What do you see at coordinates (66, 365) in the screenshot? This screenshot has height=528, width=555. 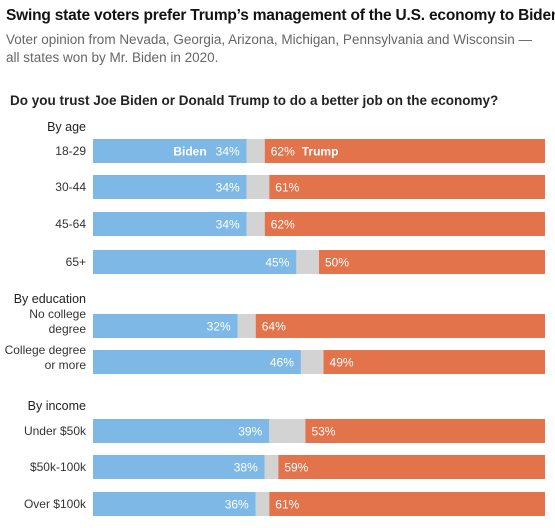 I see `row-label: or more` at bounding box center [66, 365].